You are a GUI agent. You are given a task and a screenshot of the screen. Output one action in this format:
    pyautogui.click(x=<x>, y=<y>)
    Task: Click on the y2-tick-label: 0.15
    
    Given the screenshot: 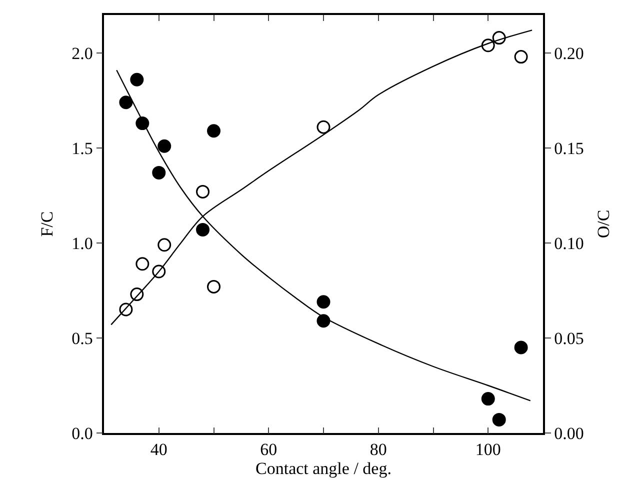 What is the action you would take?
    pyautogui.click(x=569, y=148)
    